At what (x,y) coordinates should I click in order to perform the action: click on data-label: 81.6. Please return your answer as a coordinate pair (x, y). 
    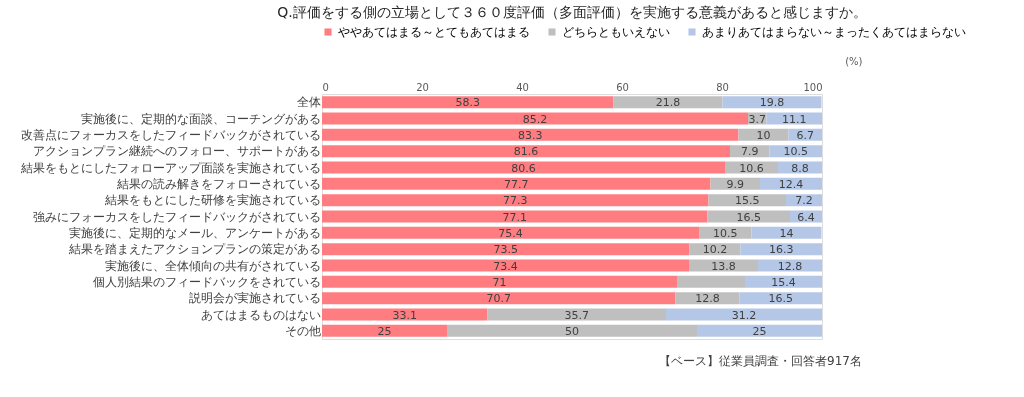
    Looking at the image, I should click on (526, 152).